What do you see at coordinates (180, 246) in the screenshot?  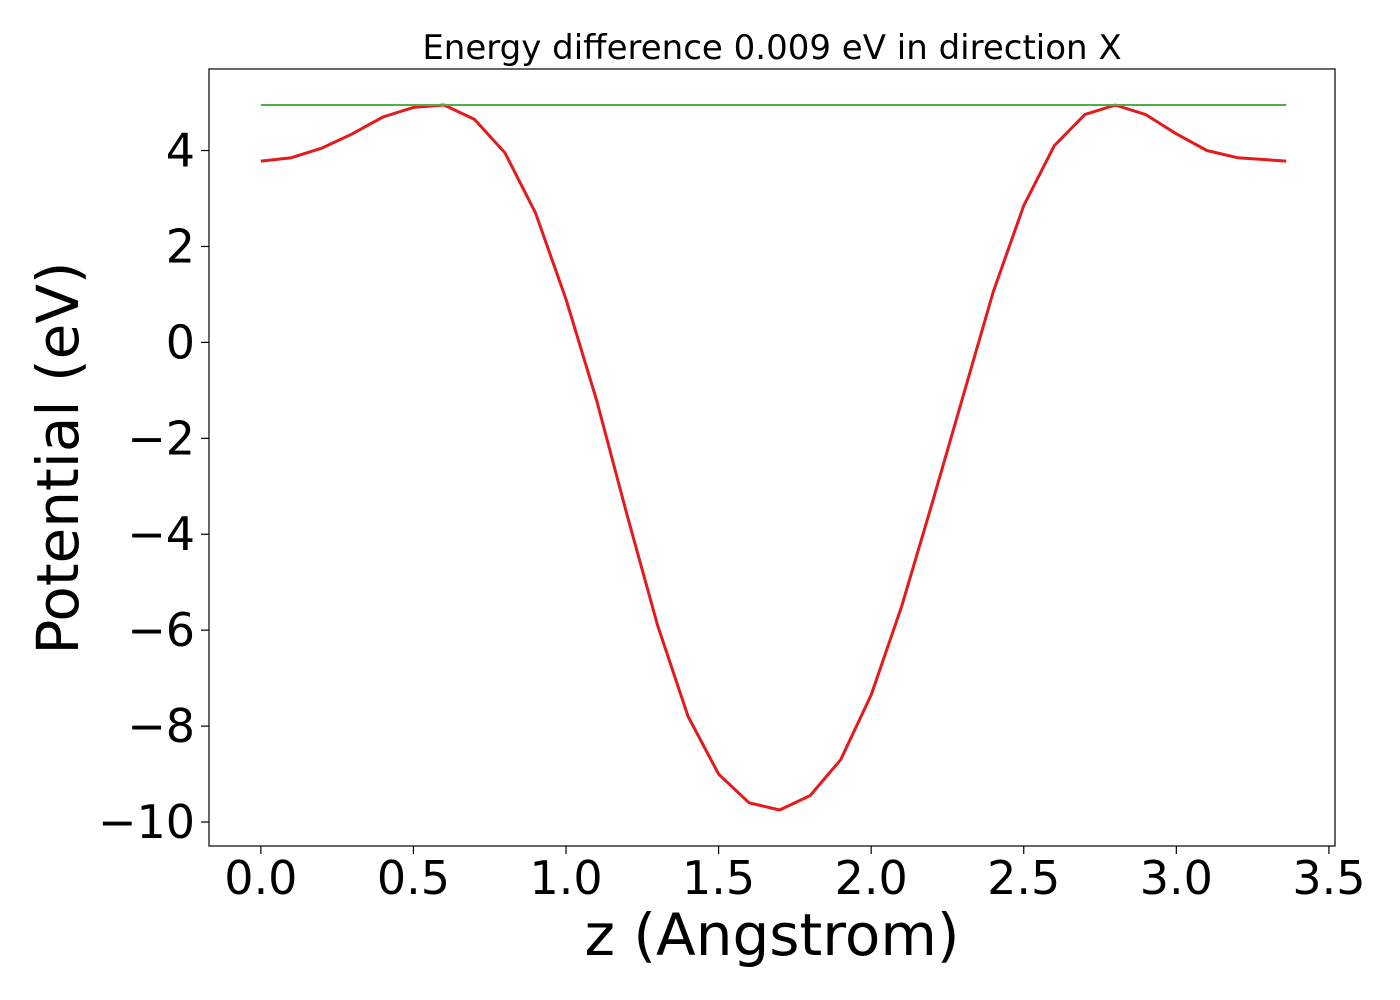 I see `y-tick-label: 2` at bounding box center [180, 246].